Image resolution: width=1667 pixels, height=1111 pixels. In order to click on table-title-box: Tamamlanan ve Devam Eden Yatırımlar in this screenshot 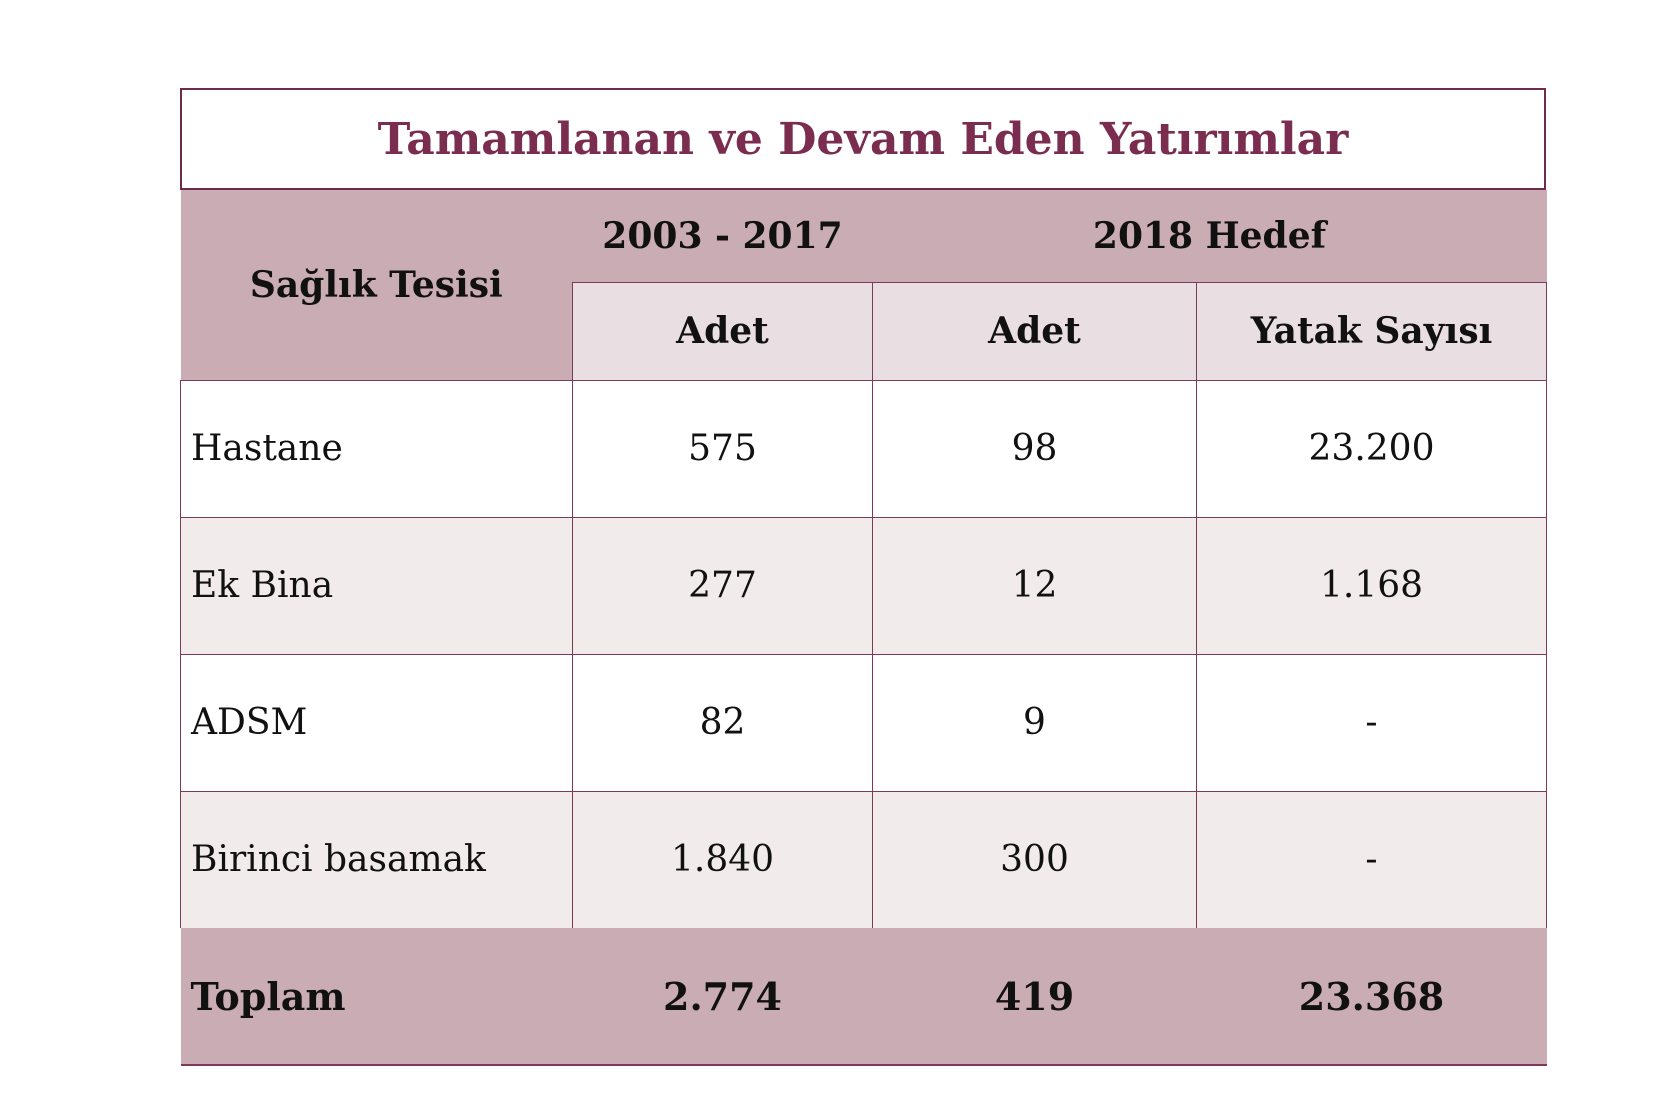, I will do `click(863, 139)`.